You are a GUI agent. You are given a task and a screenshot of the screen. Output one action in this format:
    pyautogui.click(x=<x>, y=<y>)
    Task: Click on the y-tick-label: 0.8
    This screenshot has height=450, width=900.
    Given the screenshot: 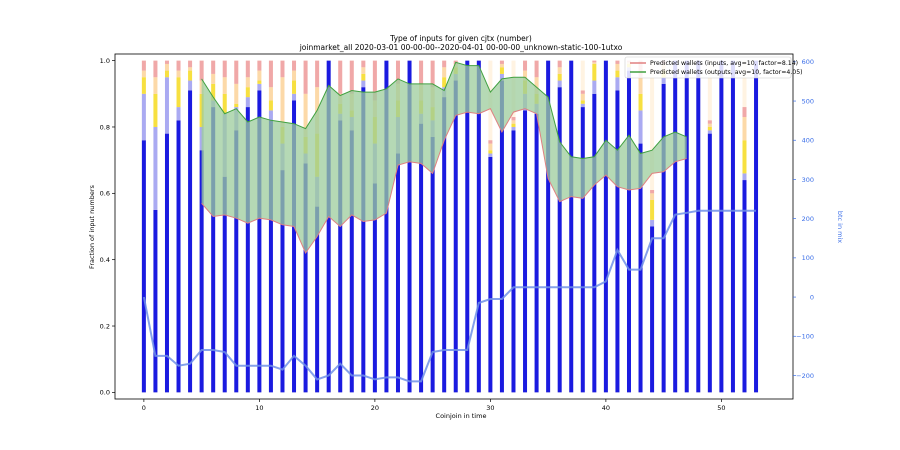 What is the action you would take?
    pyautogui.click(x=105, y=127)
    